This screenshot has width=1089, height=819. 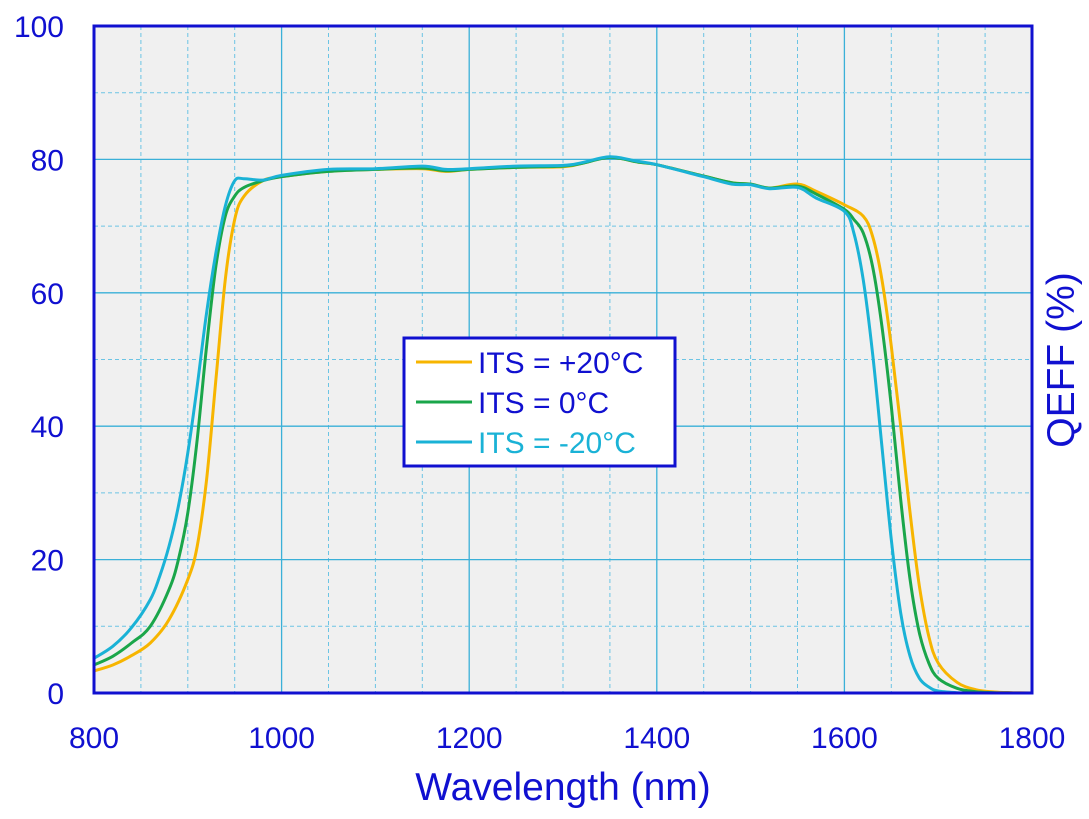 What do you see at coordinates (1032, 738) in the screenshot?
I see `x-tick-label: 1800` at bounding box center [1032, 738].